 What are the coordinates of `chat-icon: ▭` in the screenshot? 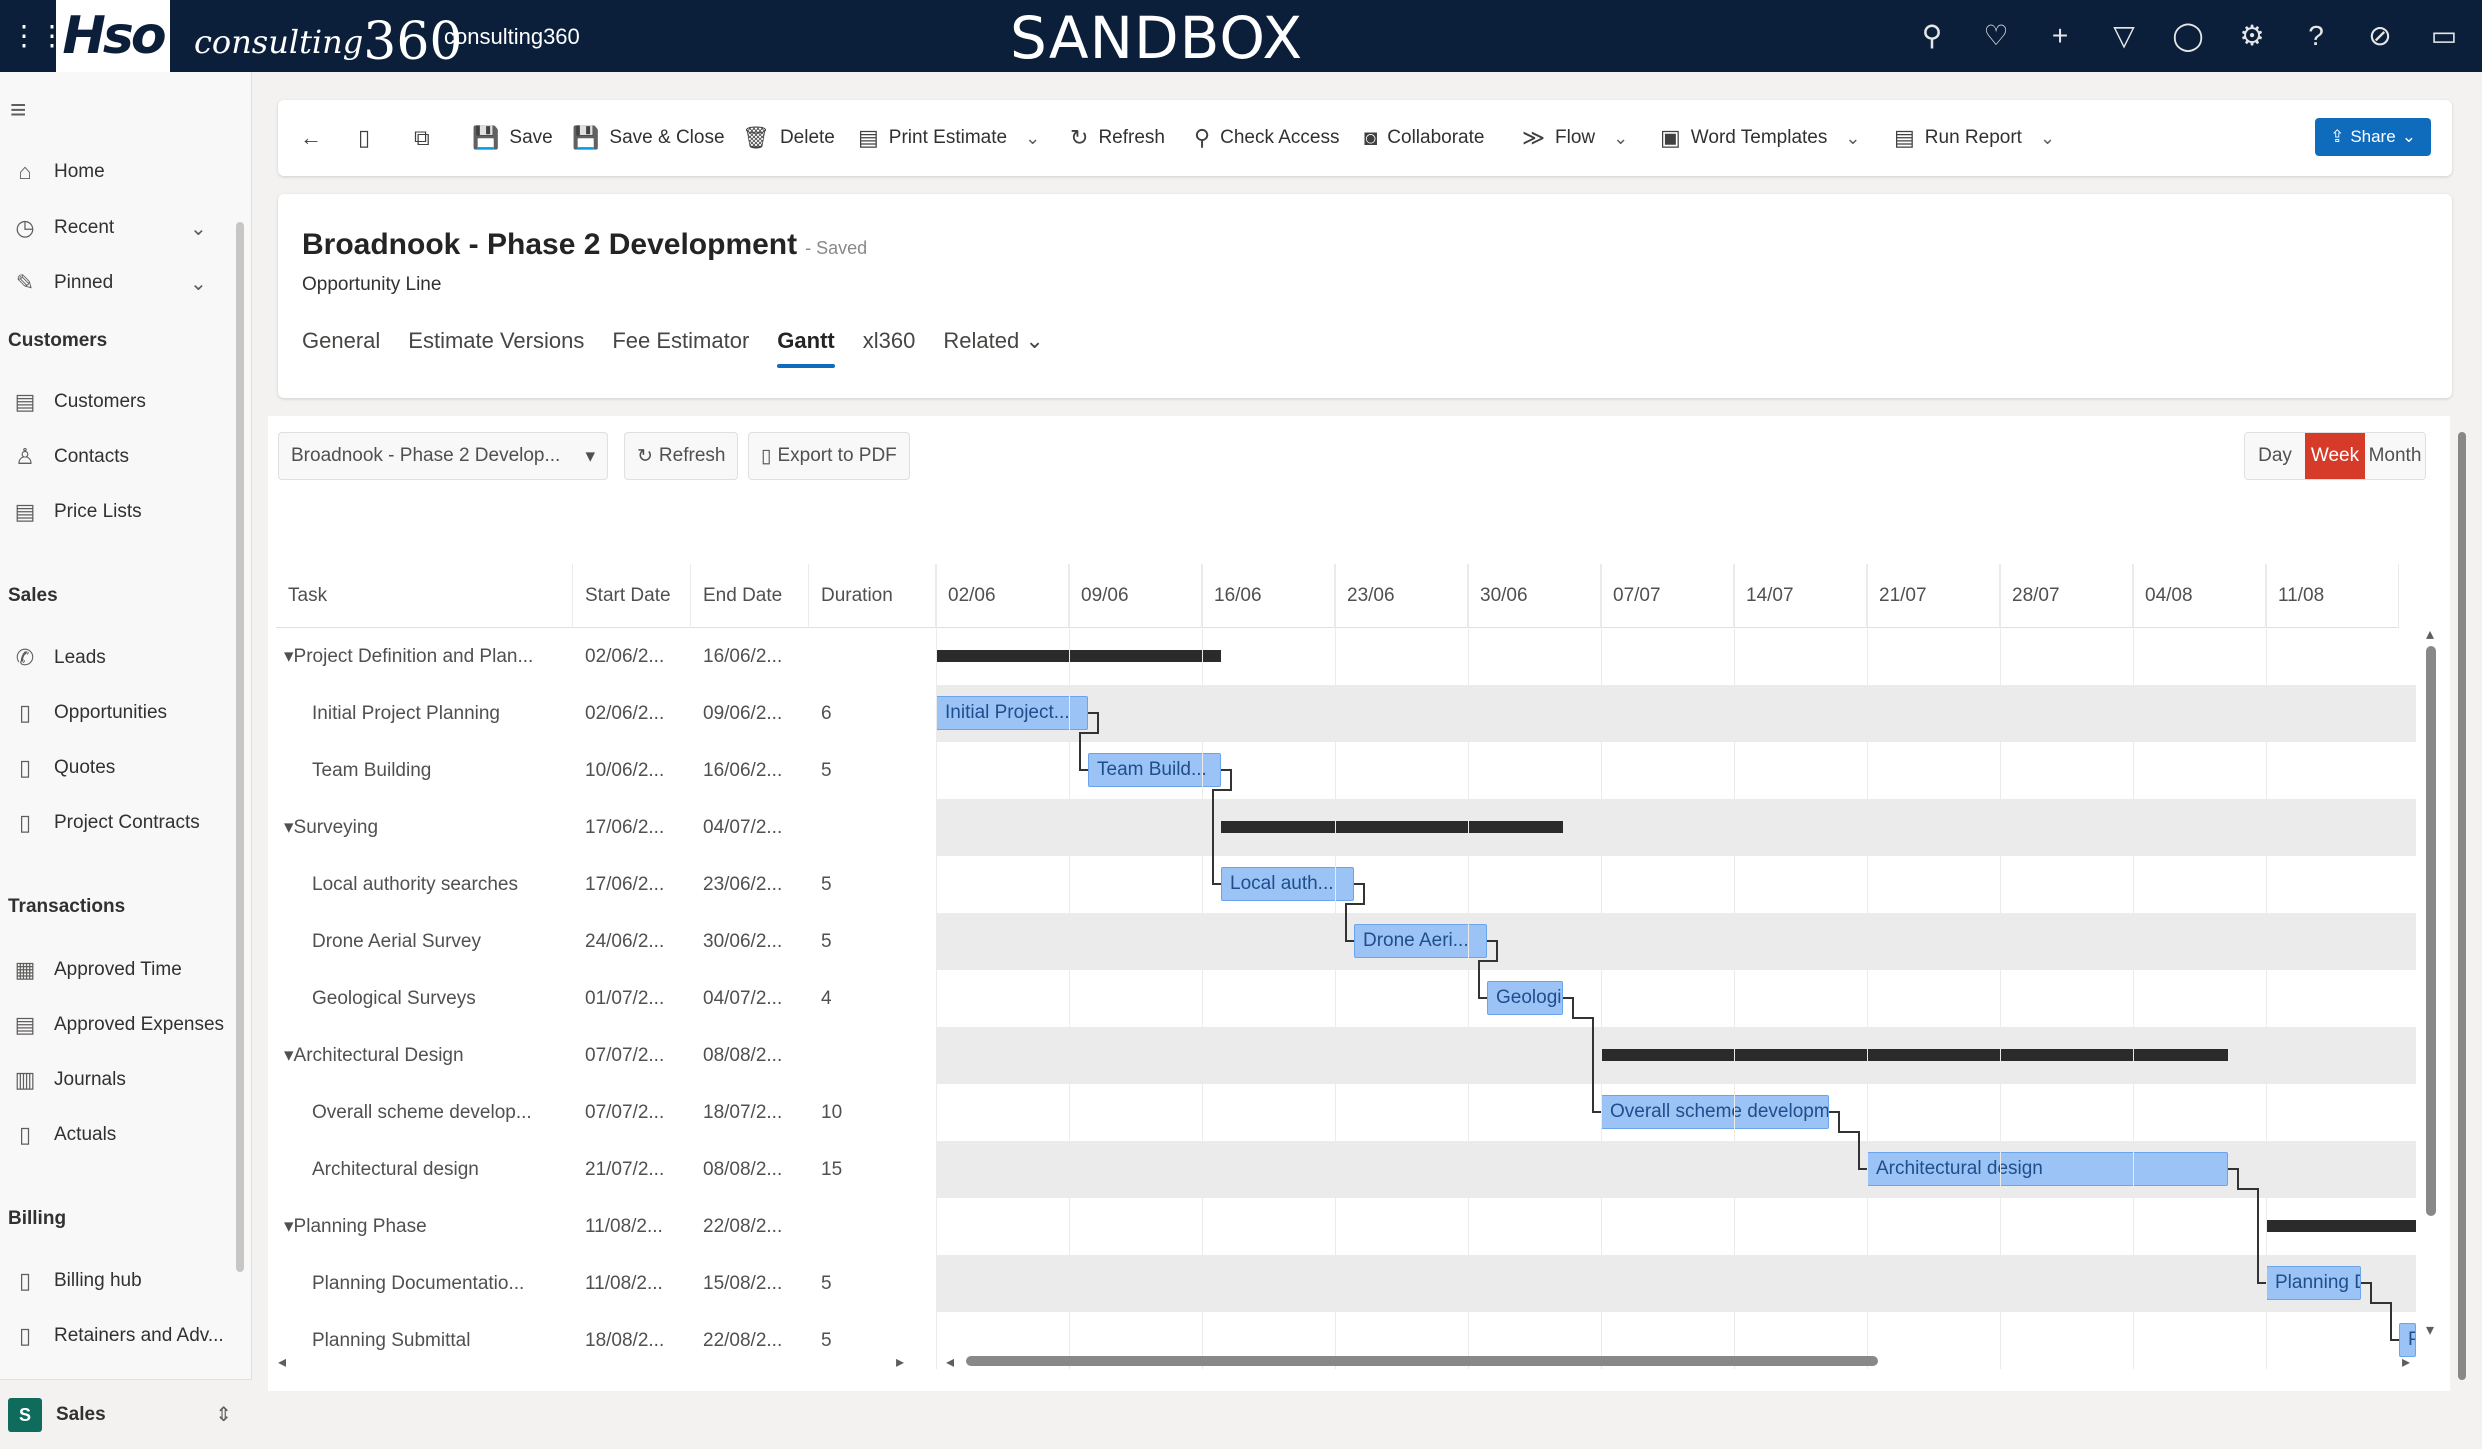 It's located at (2444, 35).